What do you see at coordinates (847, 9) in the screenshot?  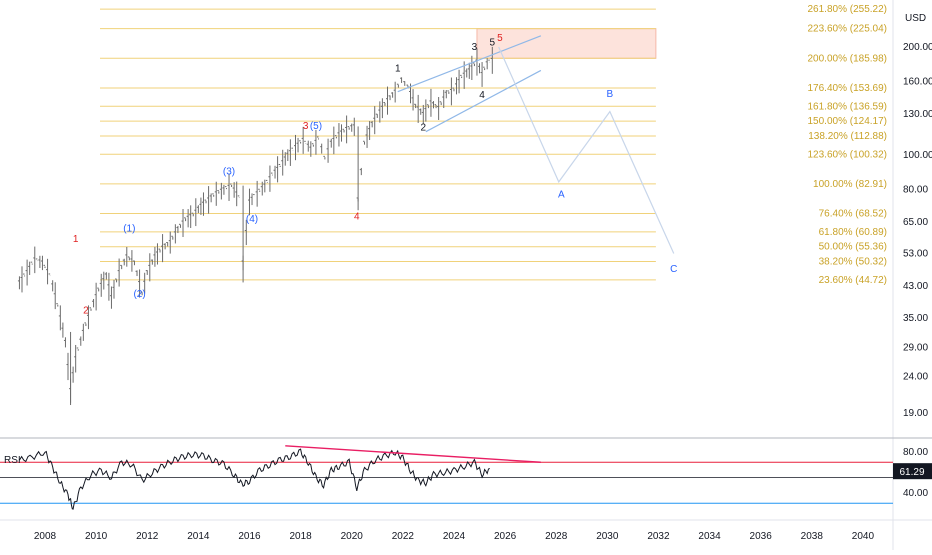 I see `fib-label: 261.80% (255.22)` at bounding box center [847, 9].